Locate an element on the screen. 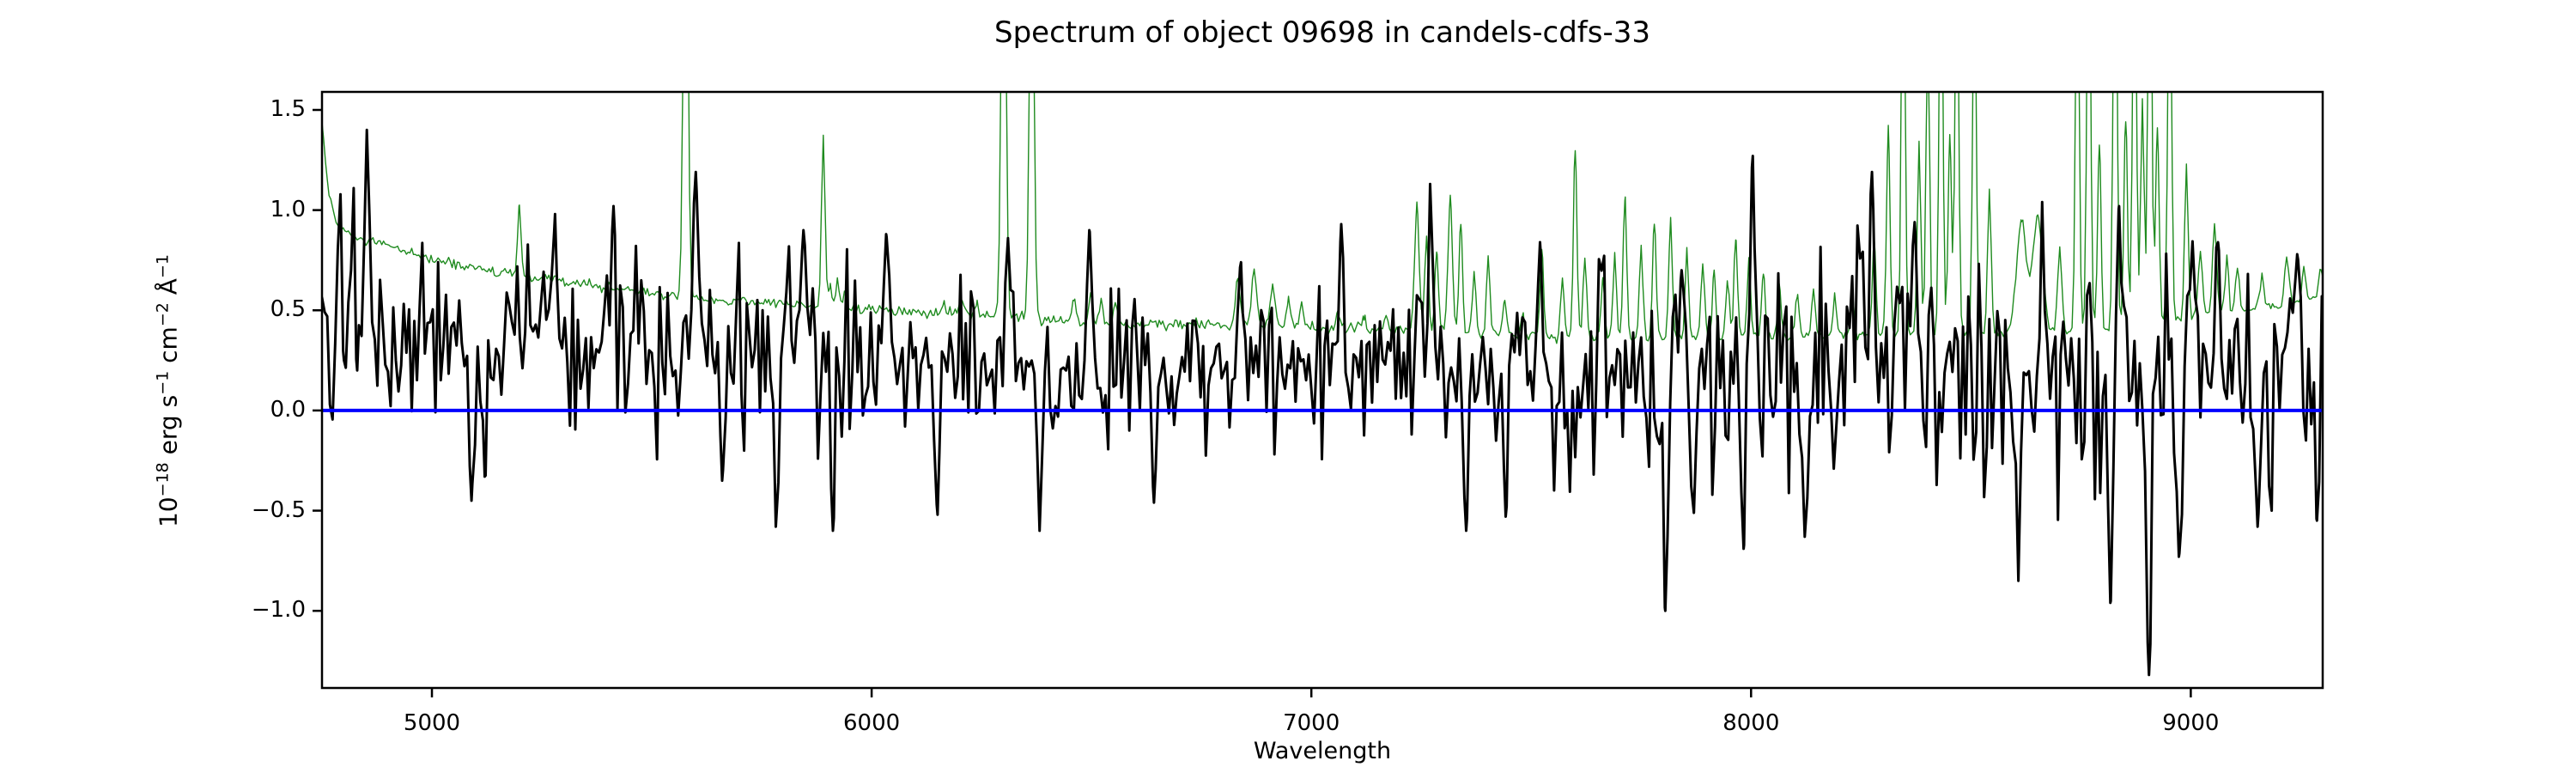 The image size is (2576, 773). y-tick-label: 0.0 is located at coordinates (288, 409).